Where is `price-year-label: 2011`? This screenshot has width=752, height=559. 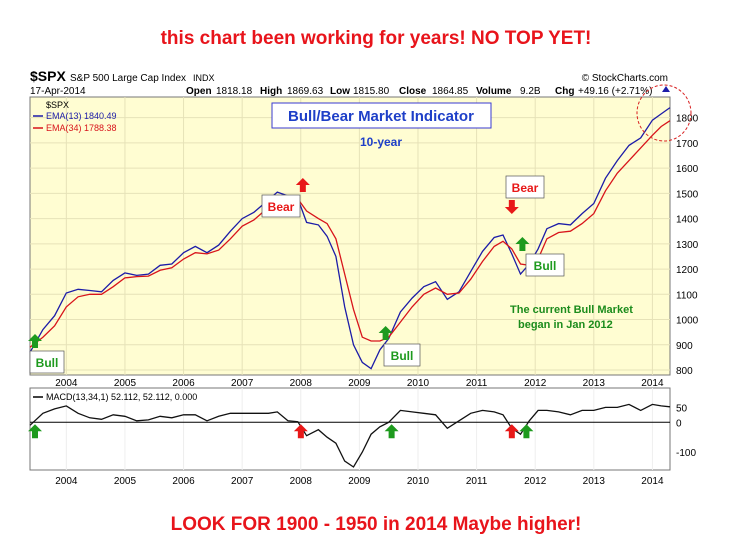 price-year-label: 2011 is located at coordinates (477, 383).